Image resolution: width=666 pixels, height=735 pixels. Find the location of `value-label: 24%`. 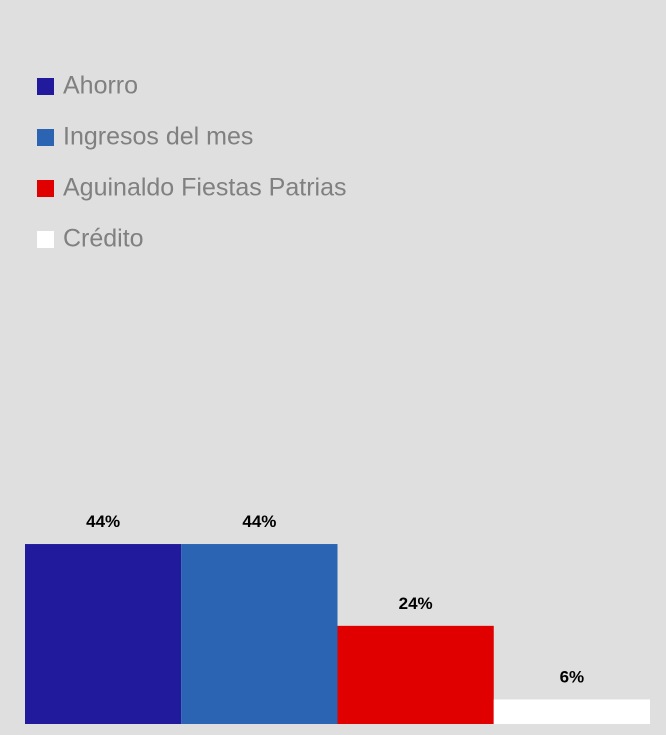

value-label: 24% is located at coordinates (416, 603).